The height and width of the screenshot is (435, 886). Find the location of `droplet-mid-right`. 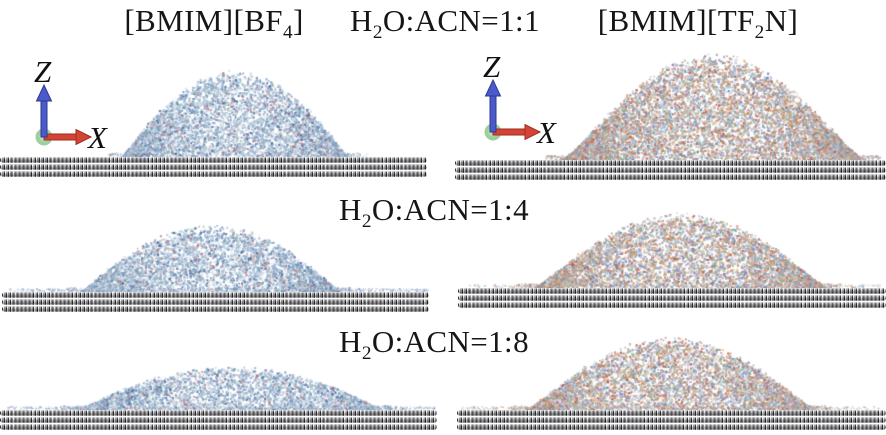

droplet-mid-right is located at coordinates (672, 248).